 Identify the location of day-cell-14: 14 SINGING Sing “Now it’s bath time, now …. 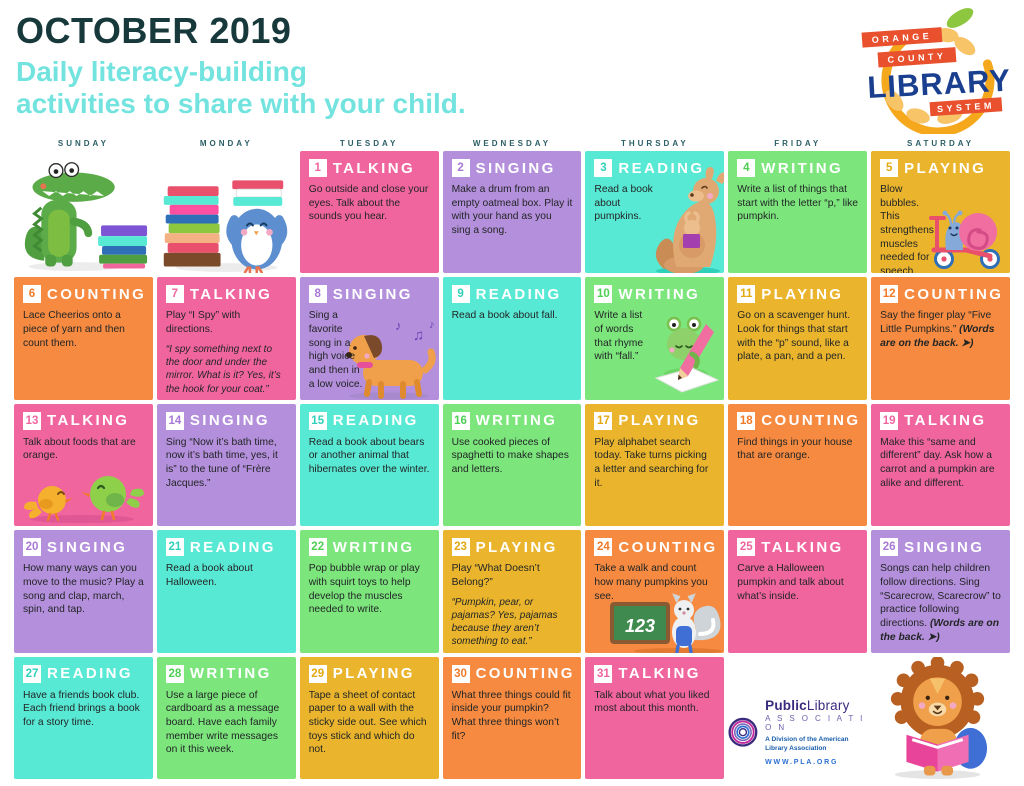
(226, 465).